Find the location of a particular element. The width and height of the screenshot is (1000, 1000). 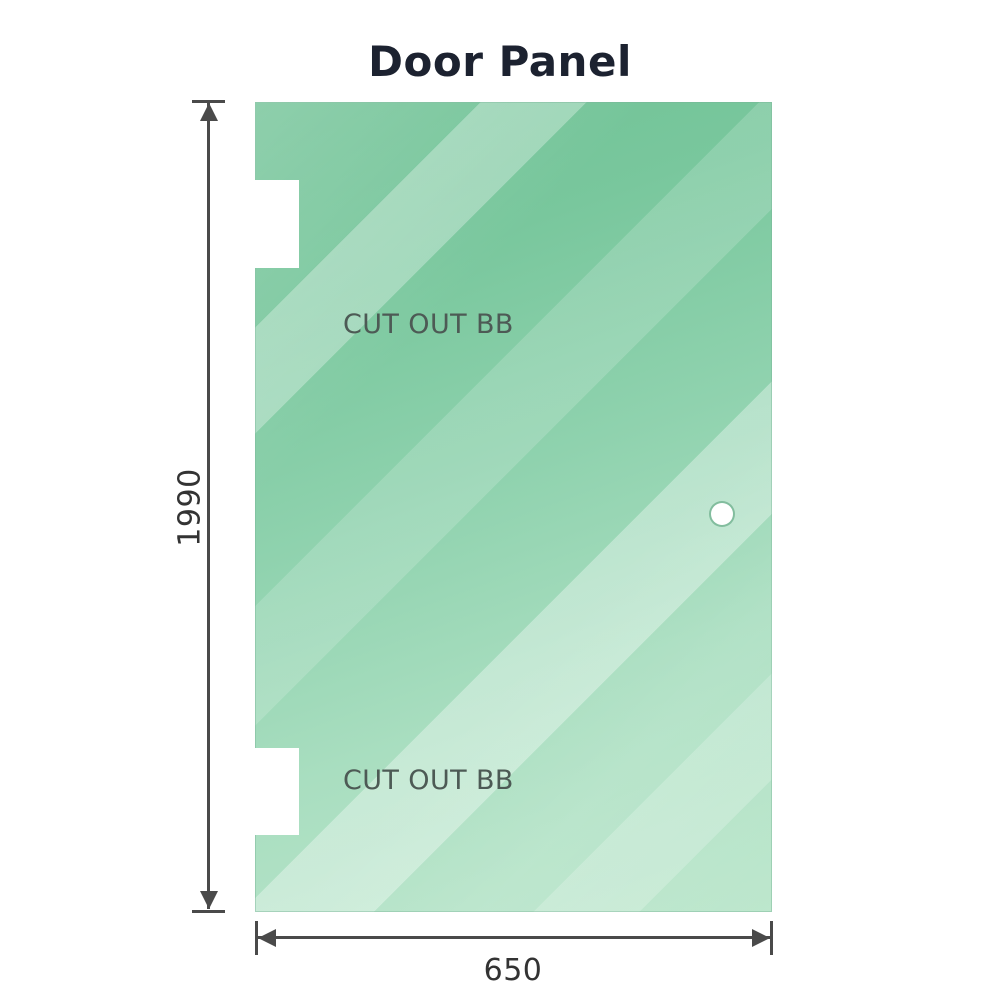

dimension-arrow-right is located at coordinates (761, 937).